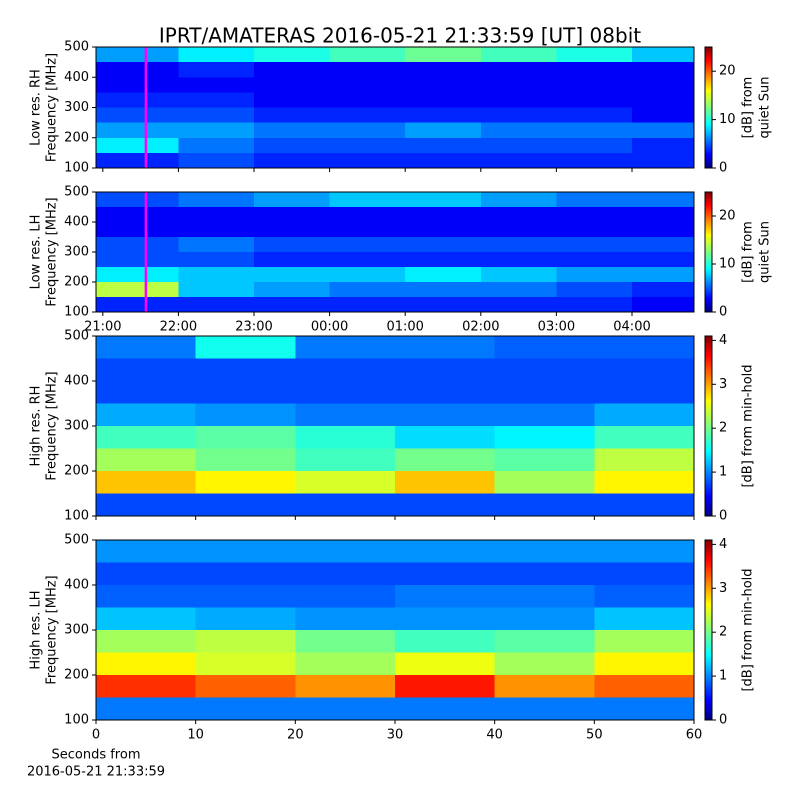 Image resolution: width=800 pixels, height=800 pixels. What do you see at coordinates (723, 472) in the screenshot?
I see `colorbar-tick-label: 1` at bounding box center [723, 472].